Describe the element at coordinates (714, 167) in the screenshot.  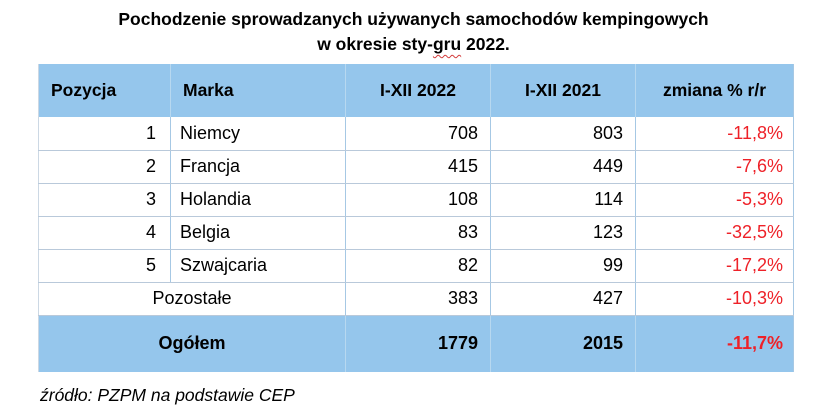
I see `cell-change: -7,6%` at that location.